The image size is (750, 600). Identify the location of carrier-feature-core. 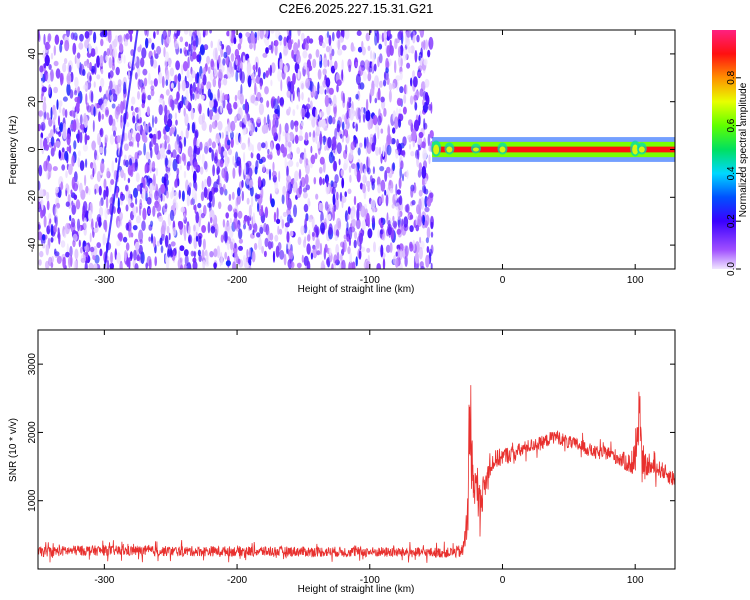
(449, 149).